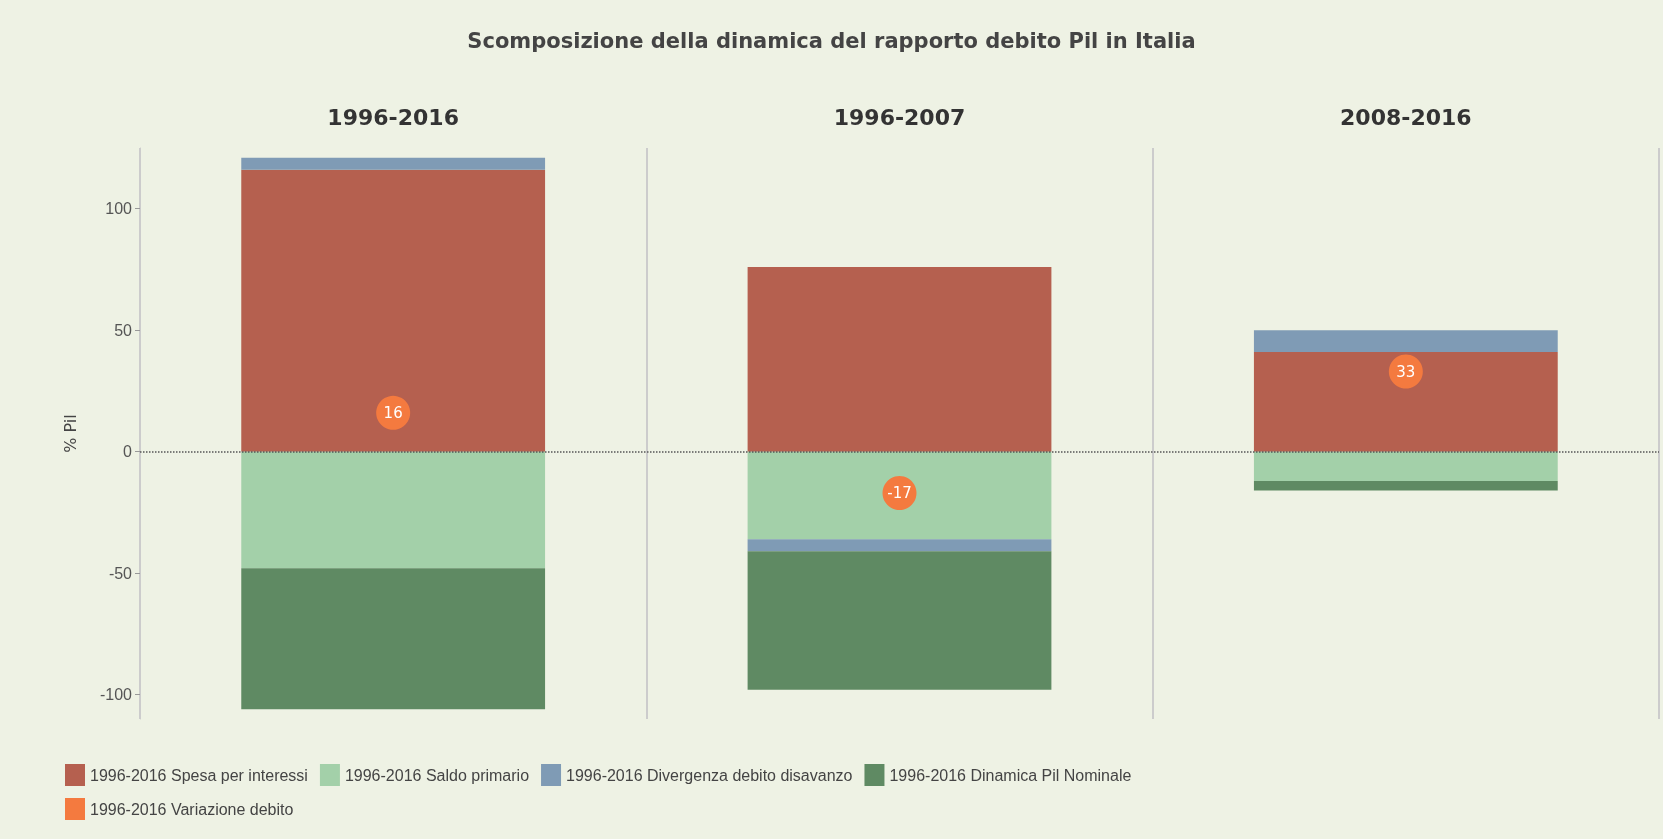  I want to click on x-tick-label: 1996-2016, so click(393, 117).